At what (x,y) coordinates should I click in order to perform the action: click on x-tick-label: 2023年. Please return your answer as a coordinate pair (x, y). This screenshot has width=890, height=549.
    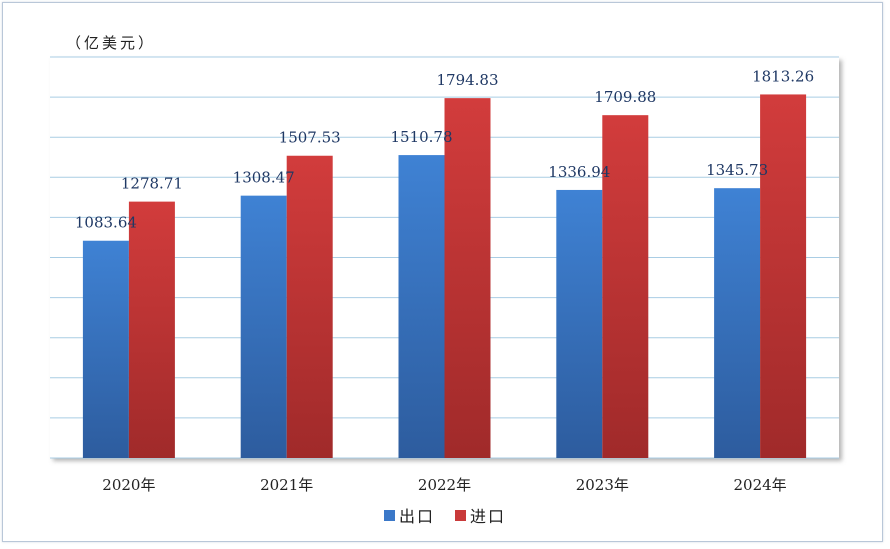
    Looking at the image, I should click on (602, 485).